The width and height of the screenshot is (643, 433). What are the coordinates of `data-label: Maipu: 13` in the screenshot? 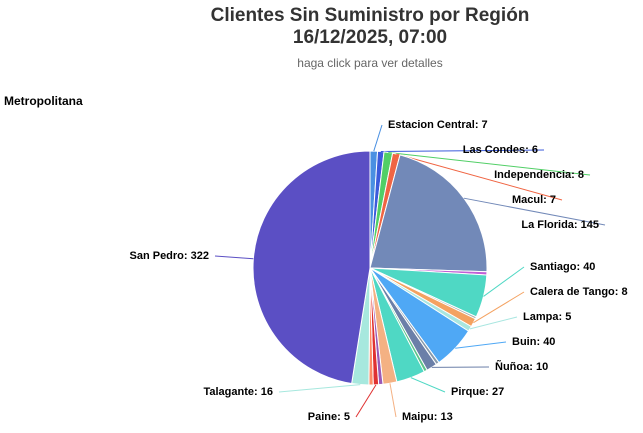 It's located at (427, 417).